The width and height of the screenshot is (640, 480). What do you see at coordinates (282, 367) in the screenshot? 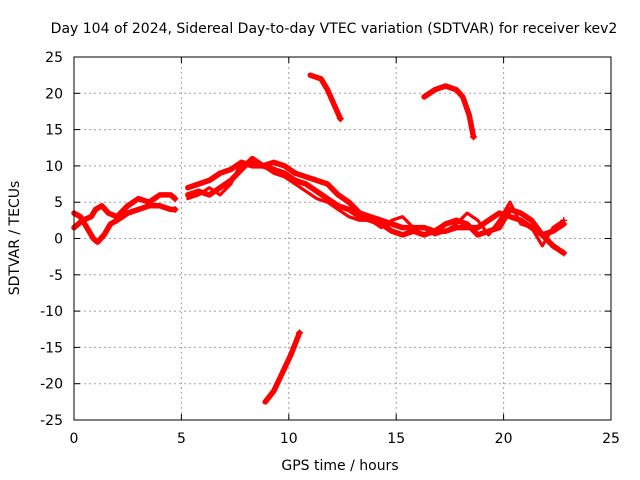
I see `series-arc-lower` at bounding box center [282, 367].